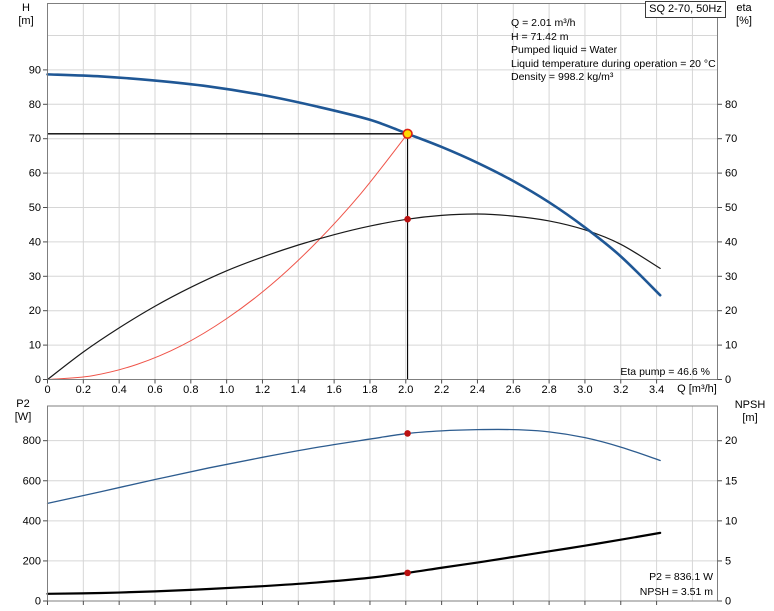  I want to click on npsh-operating-marker, so click(407, 573).